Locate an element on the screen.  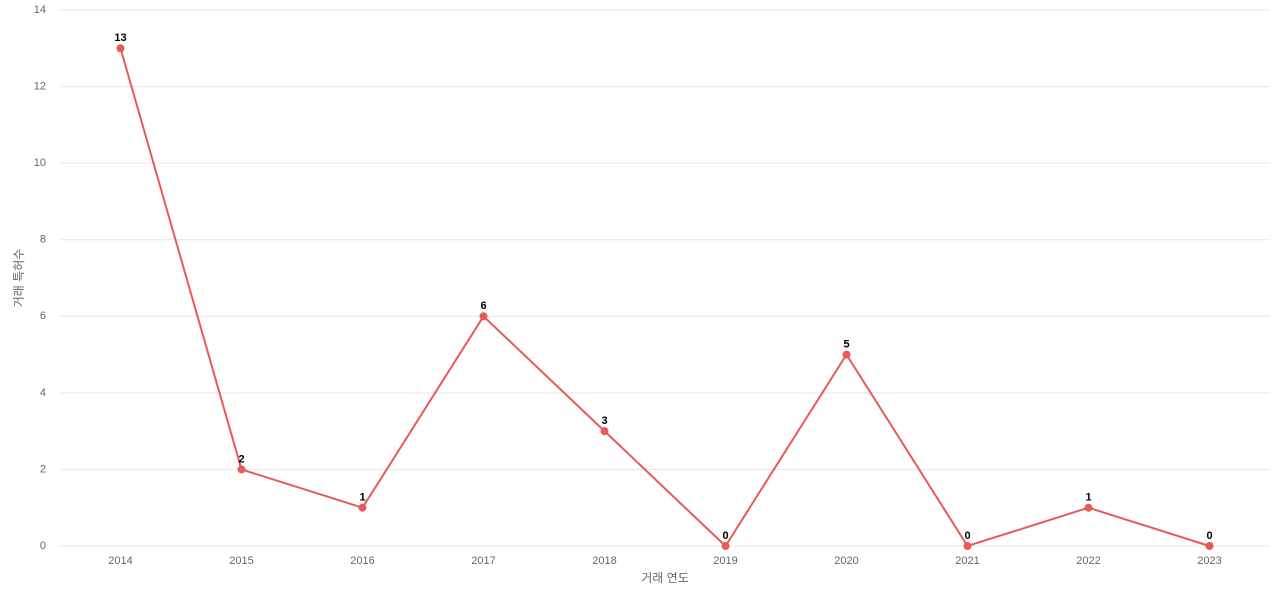
y-tick-label: 2 is located at coordinates (43, 469).